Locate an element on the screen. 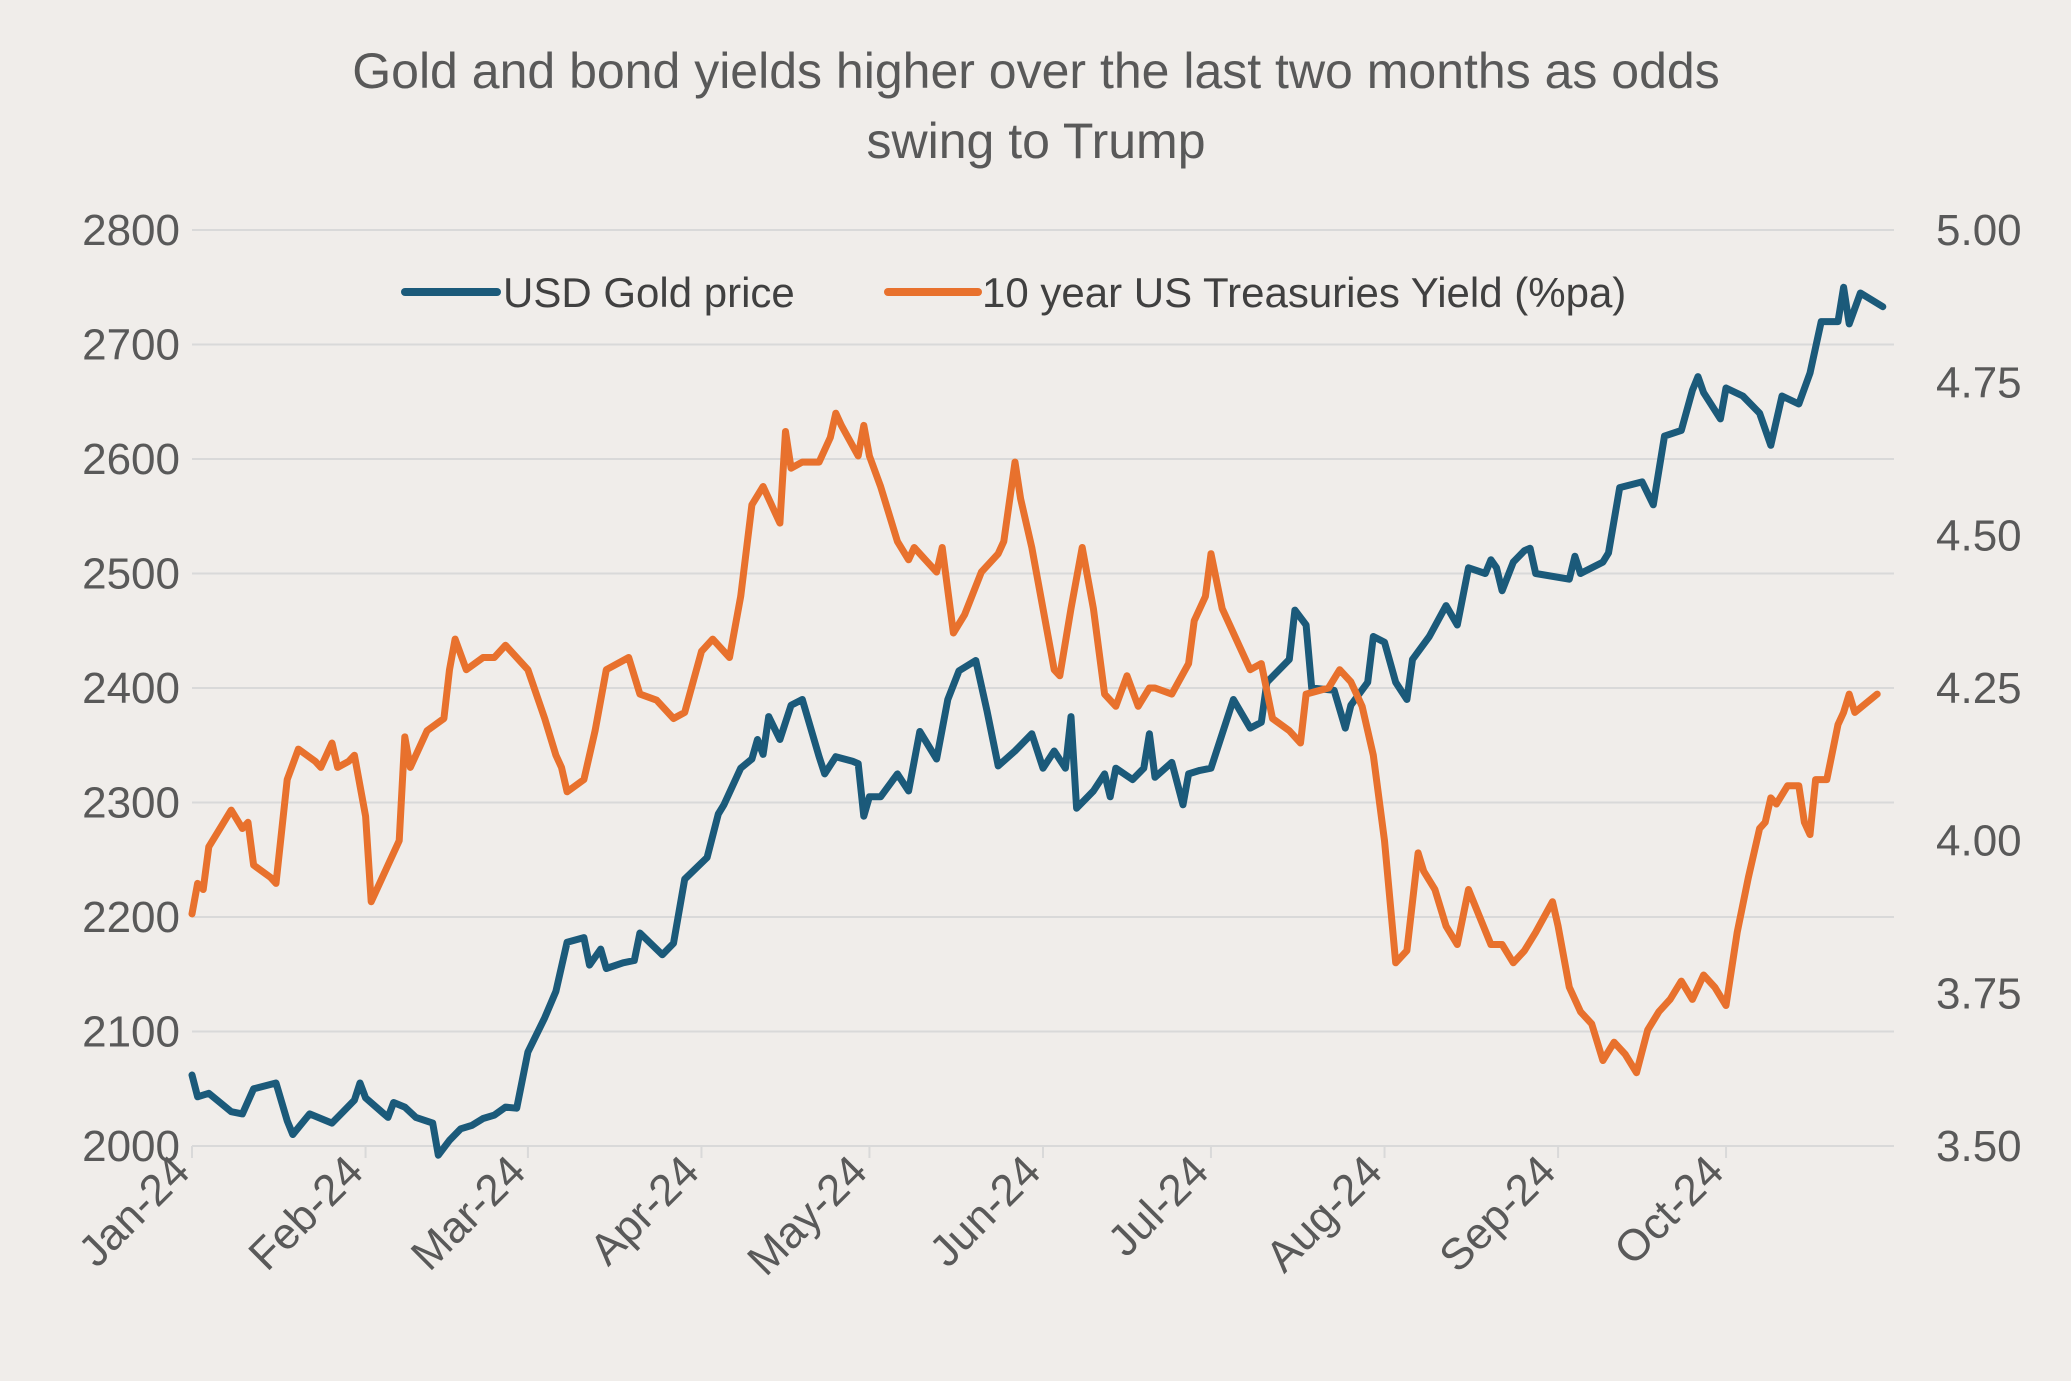 This screenshot has width=2071, height=1381. x-tick-label: Jun-24 is located at coordinates (985, 1211).